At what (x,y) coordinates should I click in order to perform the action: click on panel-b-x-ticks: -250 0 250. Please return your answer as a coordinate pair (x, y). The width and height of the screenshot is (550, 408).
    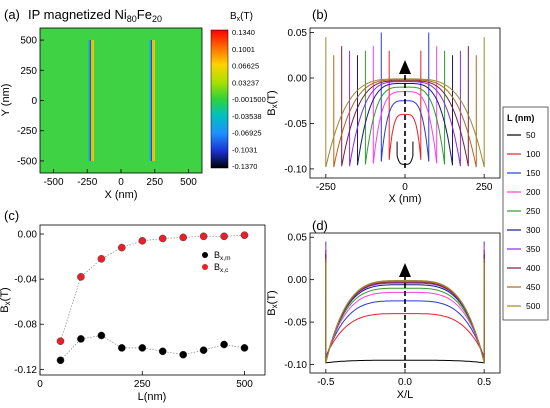
    Looking at the image, I should click on (404, 183).